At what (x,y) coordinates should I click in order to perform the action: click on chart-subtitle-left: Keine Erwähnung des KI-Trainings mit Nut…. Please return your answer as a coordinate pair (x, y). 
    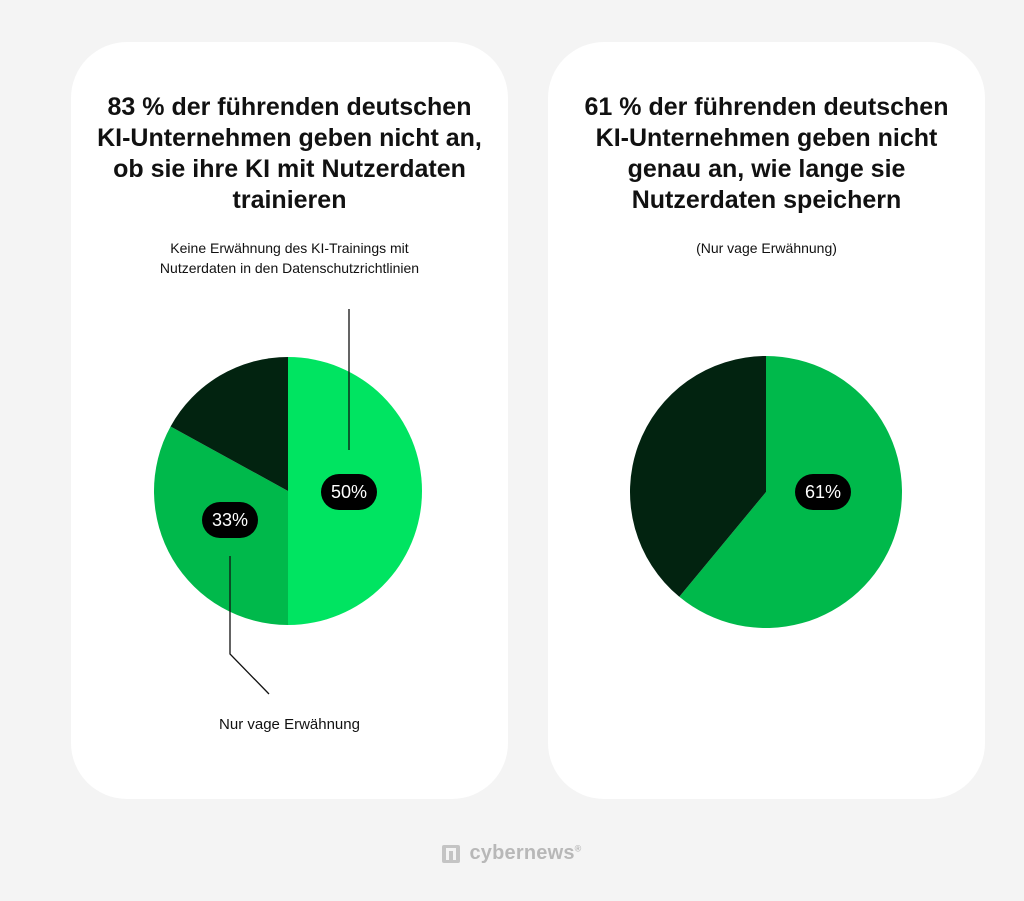
    Looking at the image, I should click on (289, 258).